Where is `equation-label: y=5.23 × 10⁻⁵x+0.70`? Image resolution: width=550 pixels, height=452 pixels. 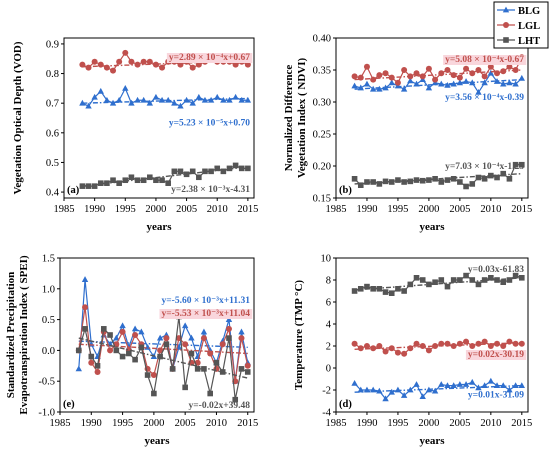
equation-label: y=5.23 × 10⁻⁵x+0.70 is located at coordinates (209, 123).